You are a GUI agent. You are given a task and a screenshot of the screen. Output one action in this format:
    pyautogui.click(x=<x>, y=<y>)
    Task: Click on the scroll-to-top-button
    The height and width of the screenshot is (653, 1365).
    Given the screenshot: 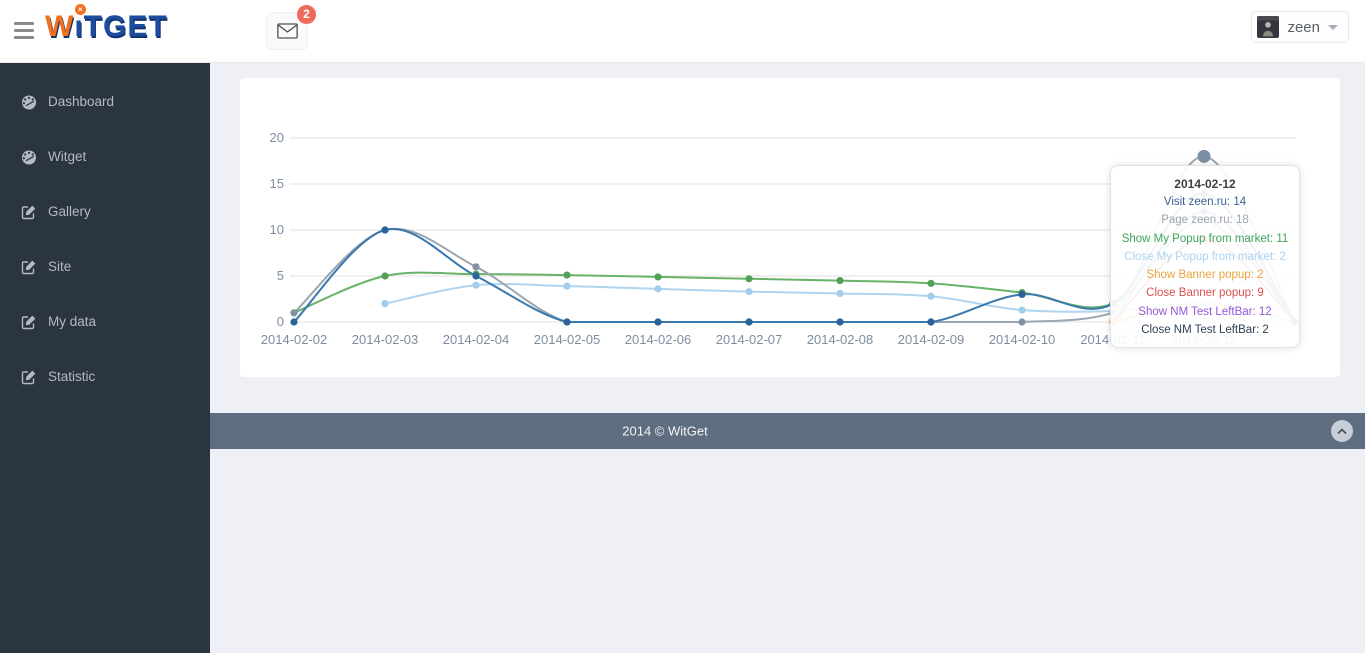 What is the action you would take?
    pyautogui.click(x=1342, y=431)
    